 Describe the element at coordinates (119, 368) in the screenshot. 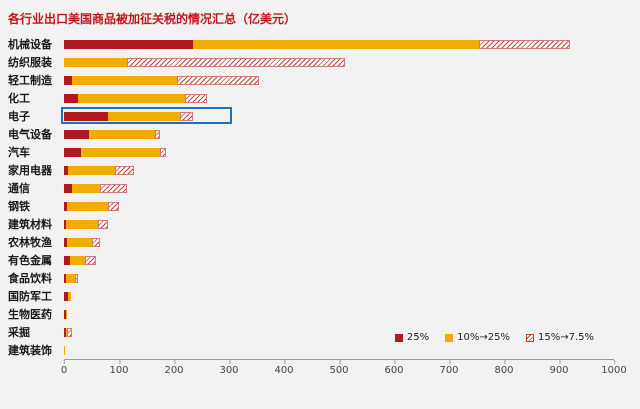

I see `x-axis-tick-label: 100` at that location.